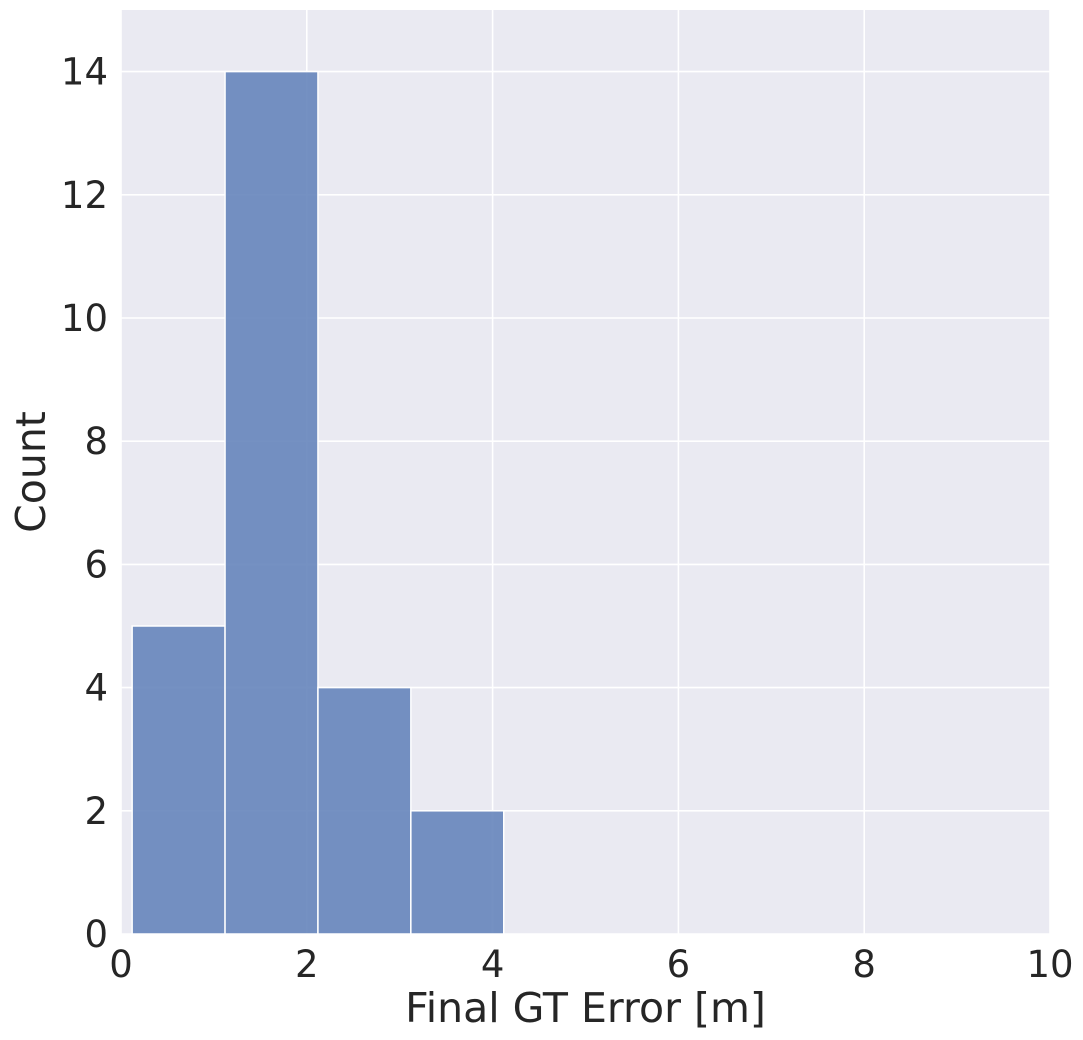 This screenshot has width=1083, height=1040. What do you see at coordinates (96, 688) in the screenshot?
I see `y-tick-label: 4` at bounding box center [96, 688].